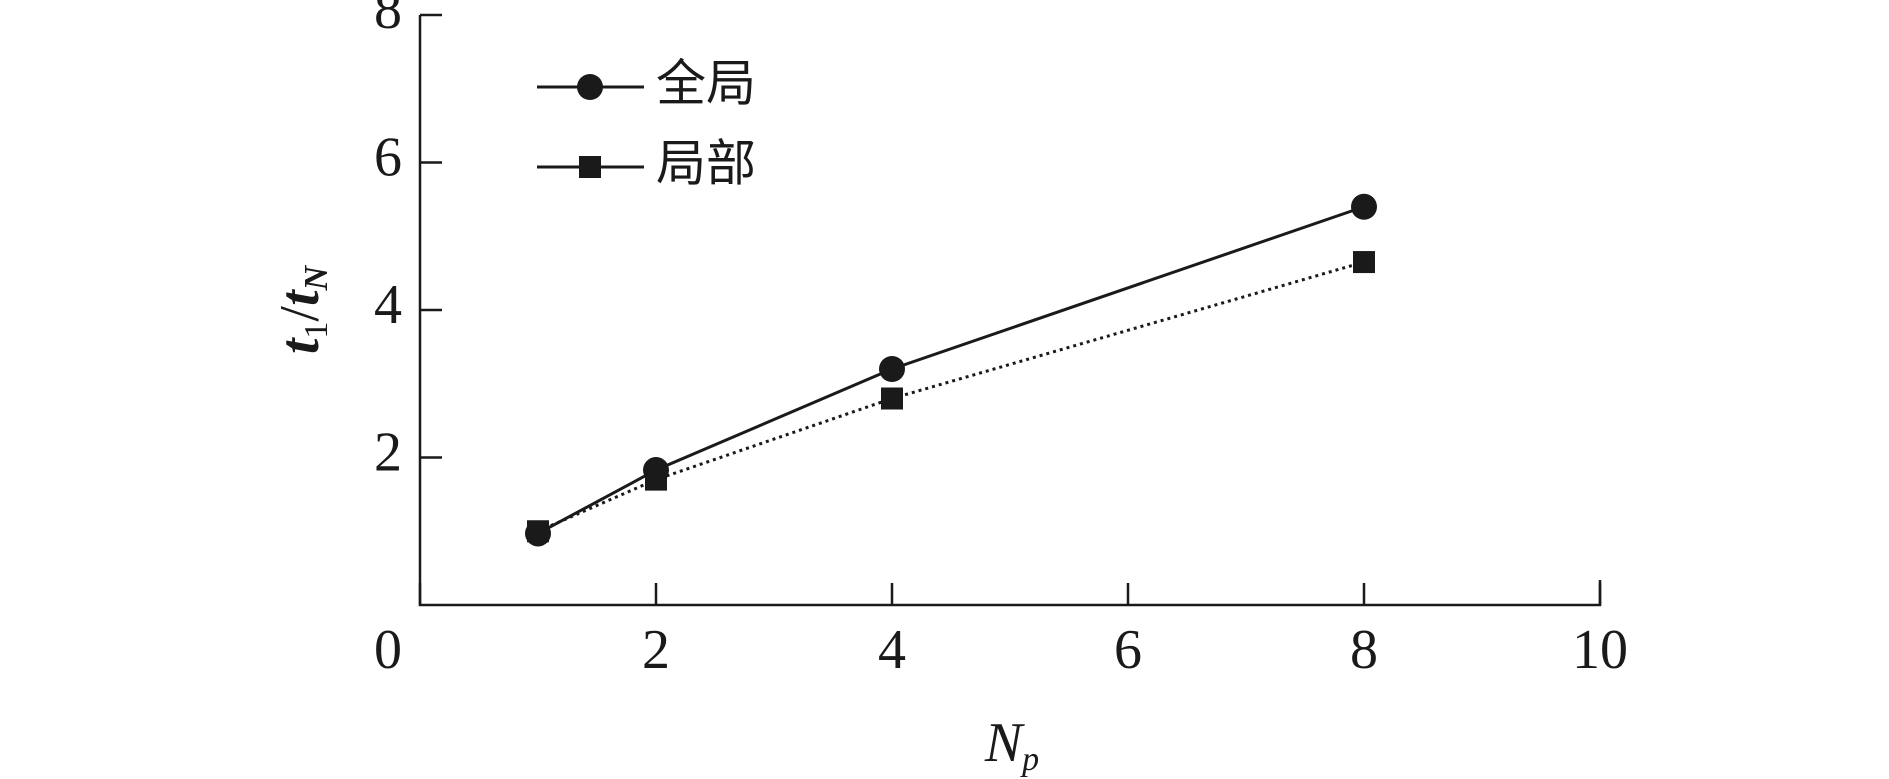 The height and width of the screenshot is (779, 1889). Describe the element at coordinates (388, 650) in the screenshot. I see `x-tick-label: 0` at that location.